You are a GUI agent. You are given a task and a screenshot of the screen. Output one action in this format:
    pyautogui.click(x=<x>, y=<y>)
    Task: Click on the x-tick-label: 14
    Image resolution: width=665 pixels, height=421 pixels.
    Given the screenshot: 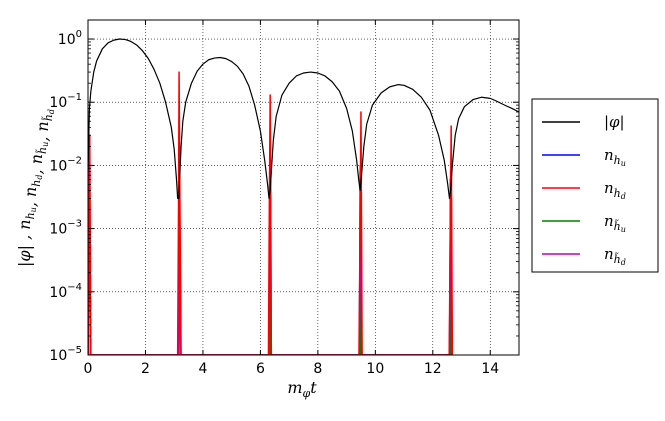 What is the action you would take?
    pyautogui.click(x=490, y=369)
    